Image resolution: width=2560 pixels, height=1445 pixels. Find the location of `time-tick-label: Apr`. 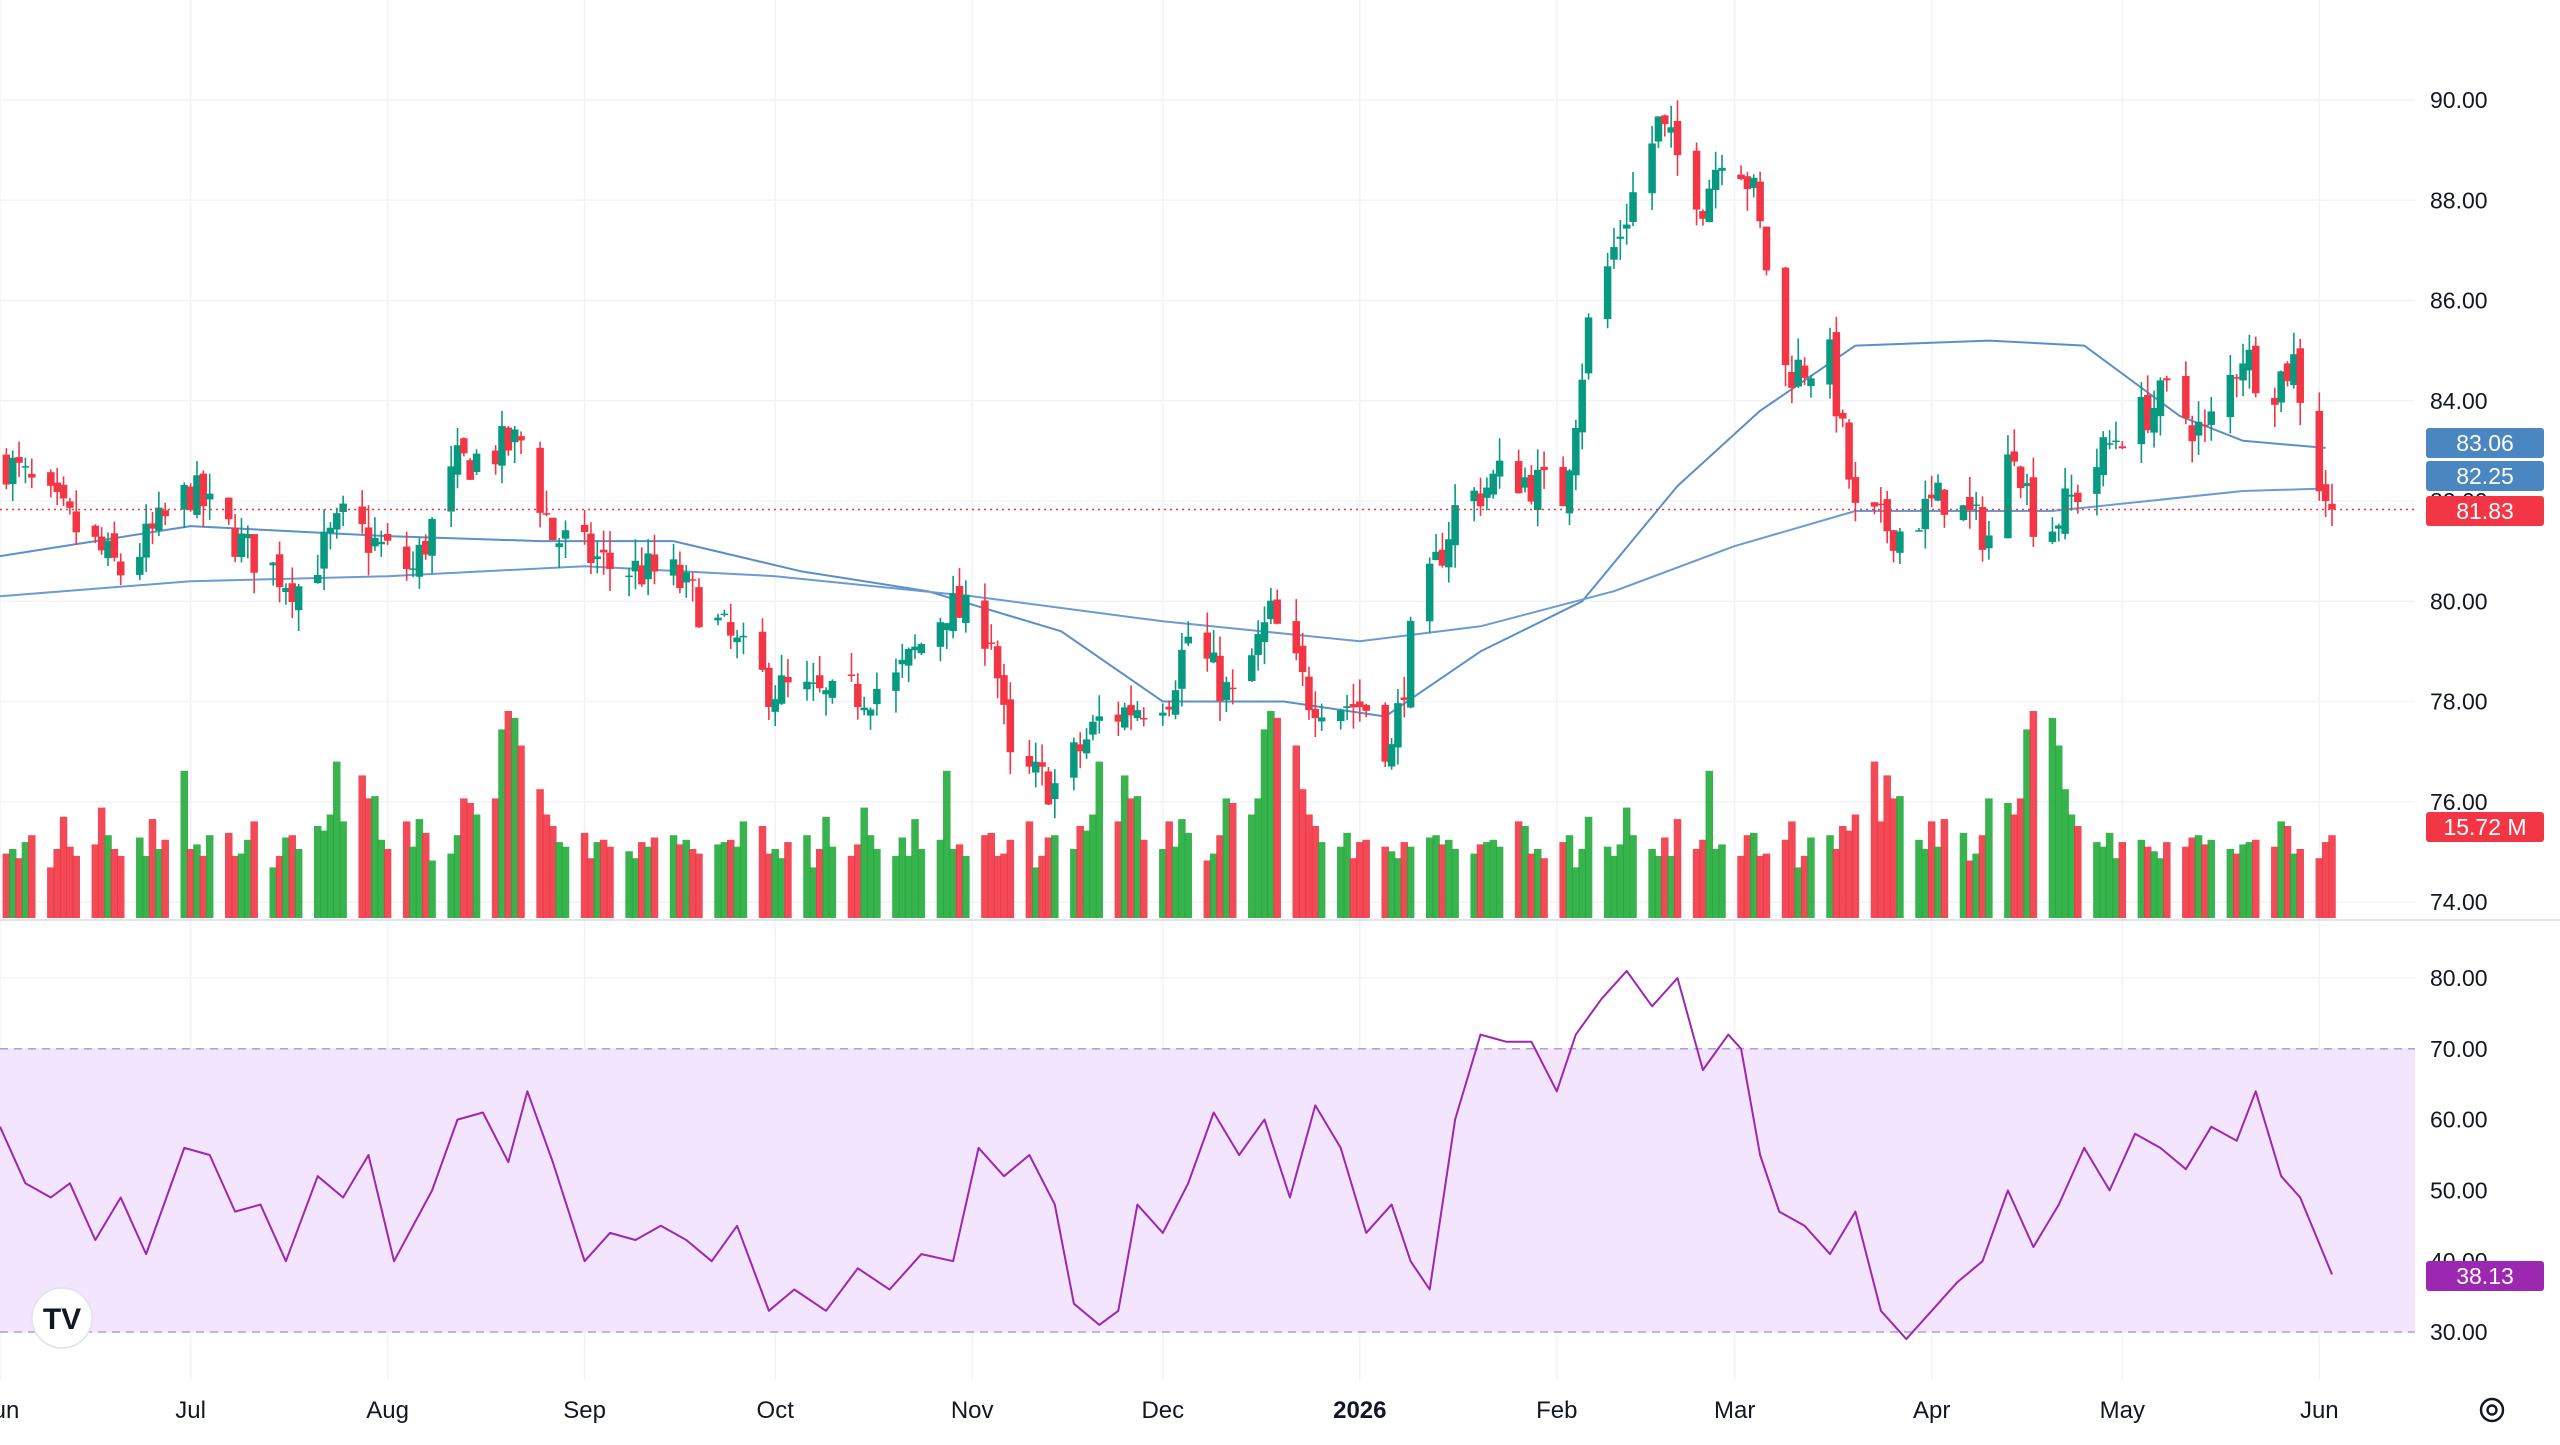

time-tick-label: Apr is located at coordinates (1931, 1410).